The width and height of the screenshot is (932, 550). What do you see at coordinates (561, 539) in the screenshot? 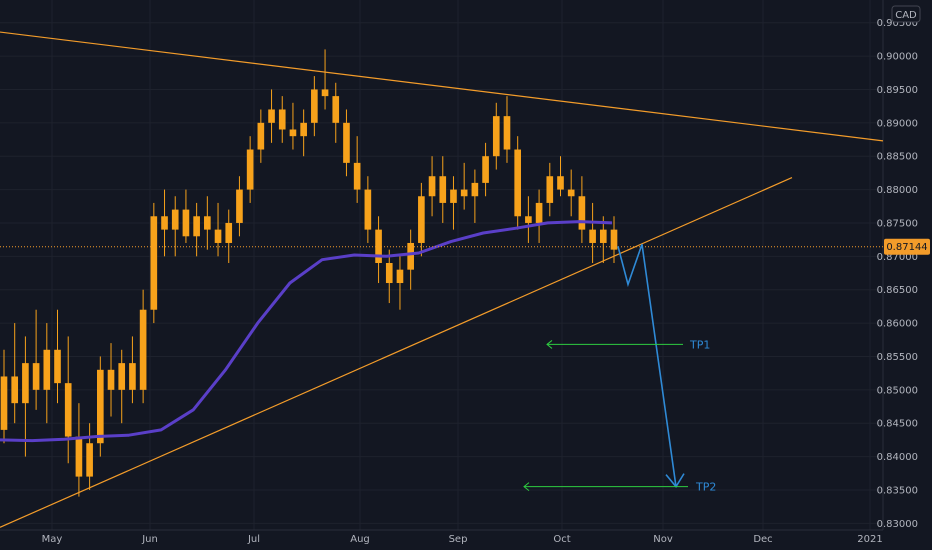
I see `time-tick-label: Oct` at bounding box center [561, 539].